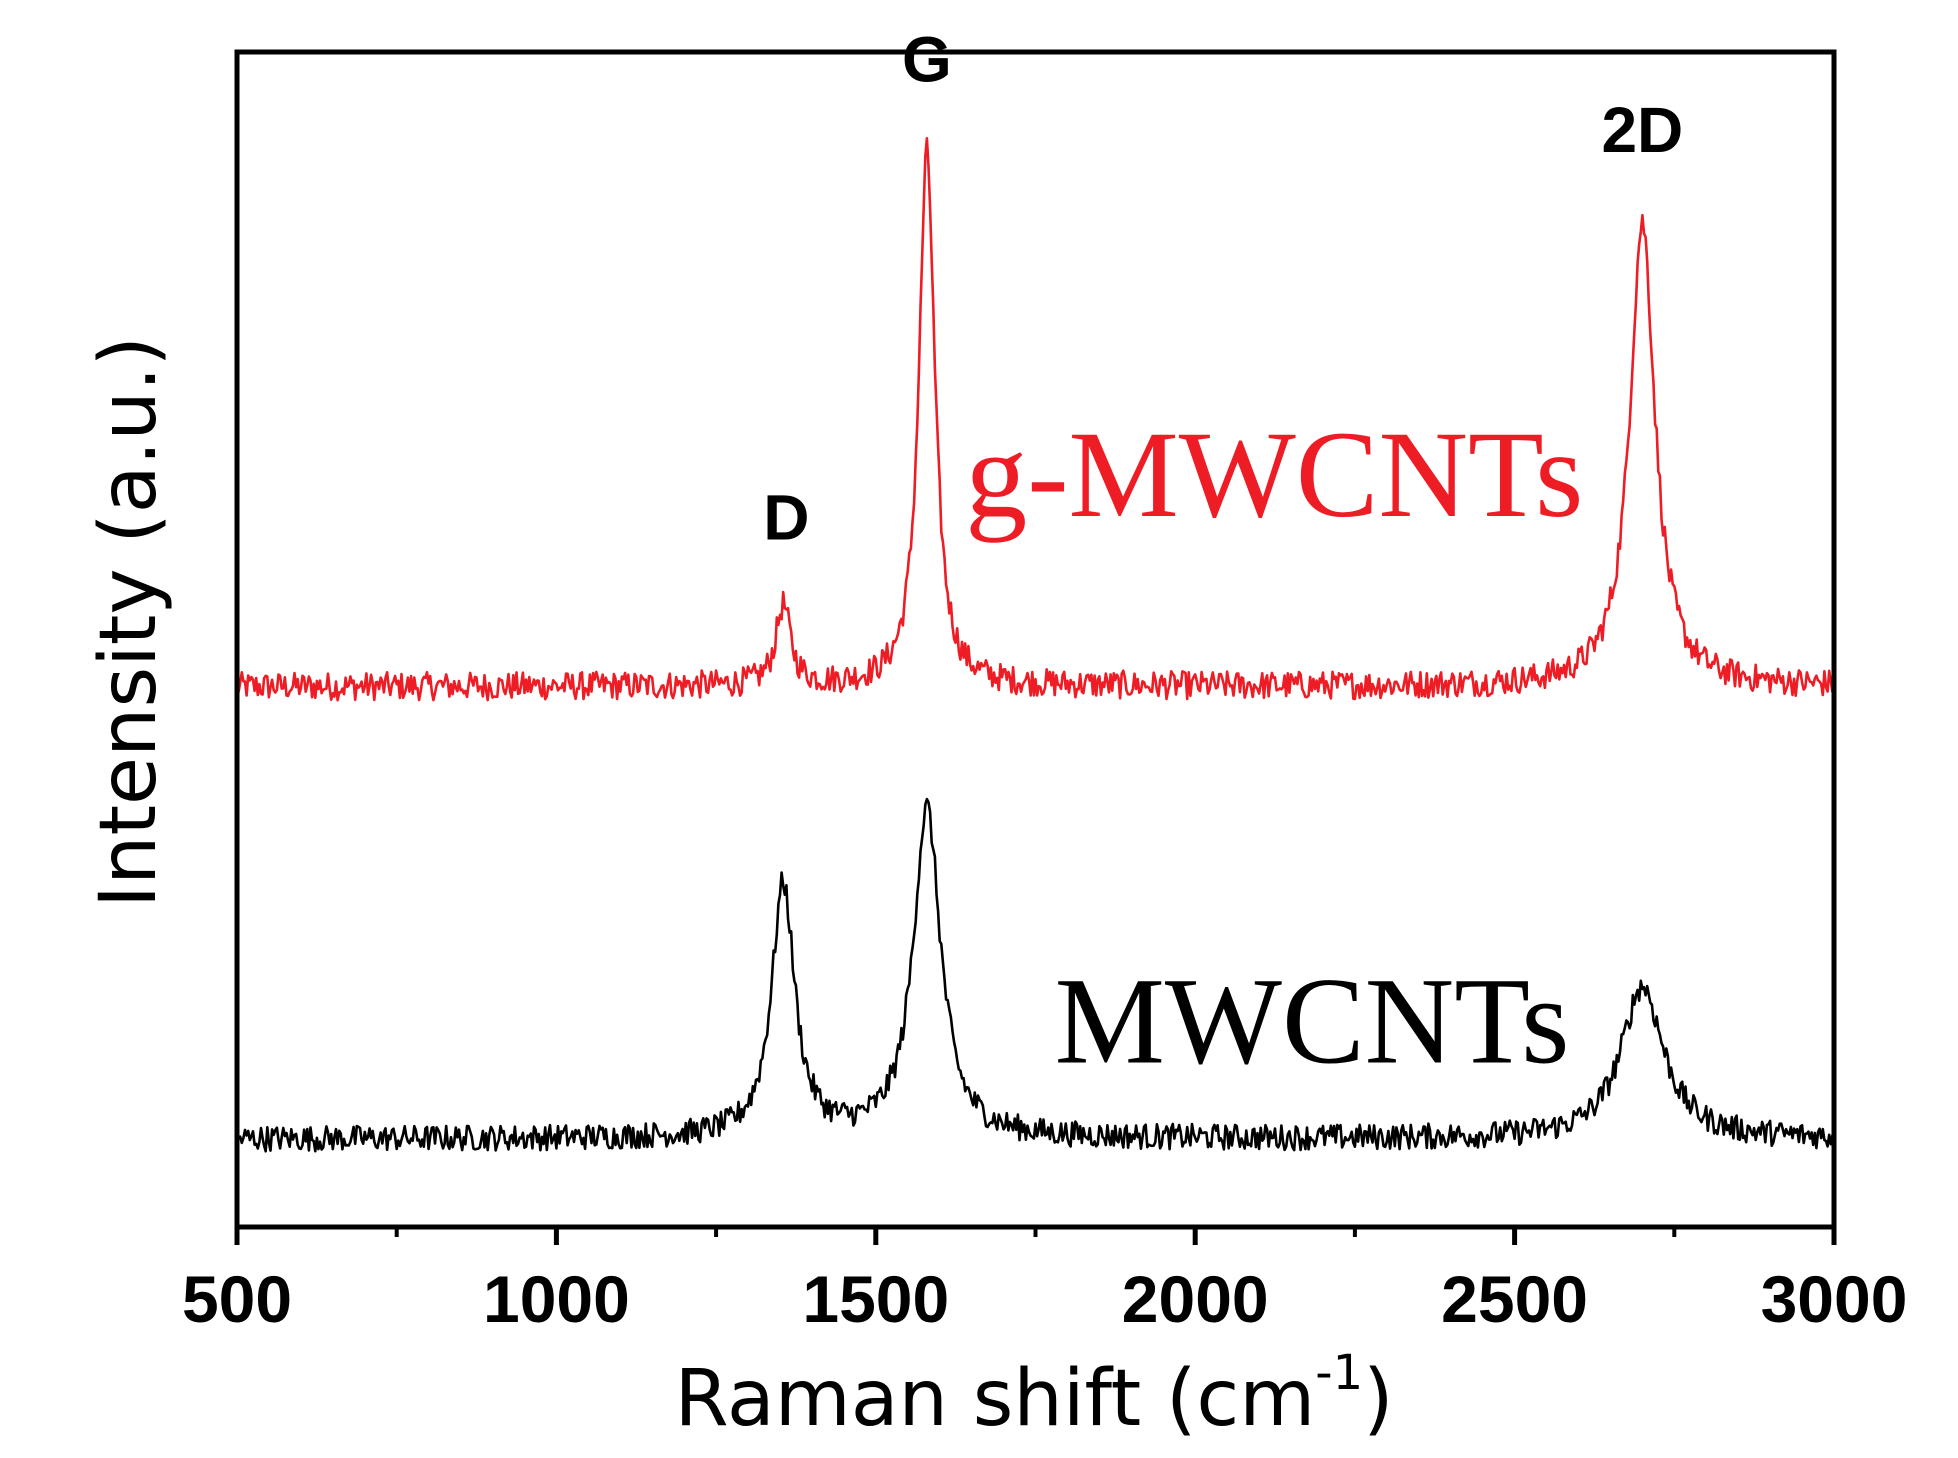 The height and width of the screenshot is (1458, 1958). Describe the element at coordinates (1274, 474) in the screenshot. I see `series-label-g-mwcnts: g-MWCNTs` at that location.